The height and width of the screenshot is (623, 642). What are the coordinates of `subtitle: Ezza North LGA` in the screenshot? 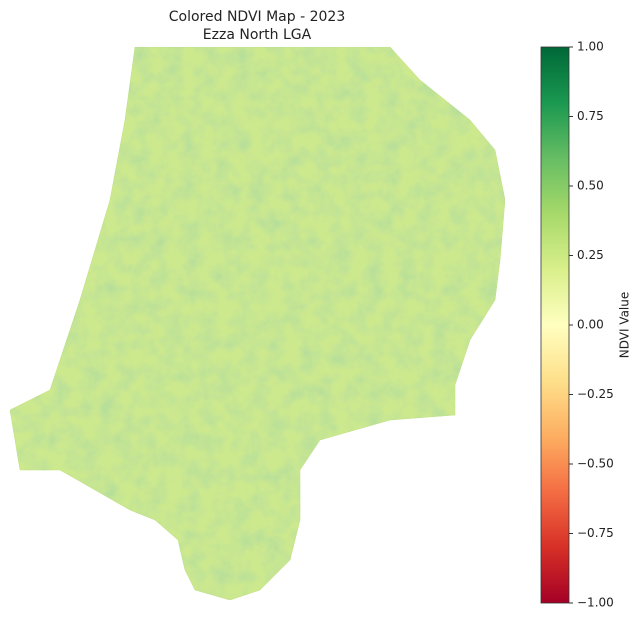 It's located at (257, 35).